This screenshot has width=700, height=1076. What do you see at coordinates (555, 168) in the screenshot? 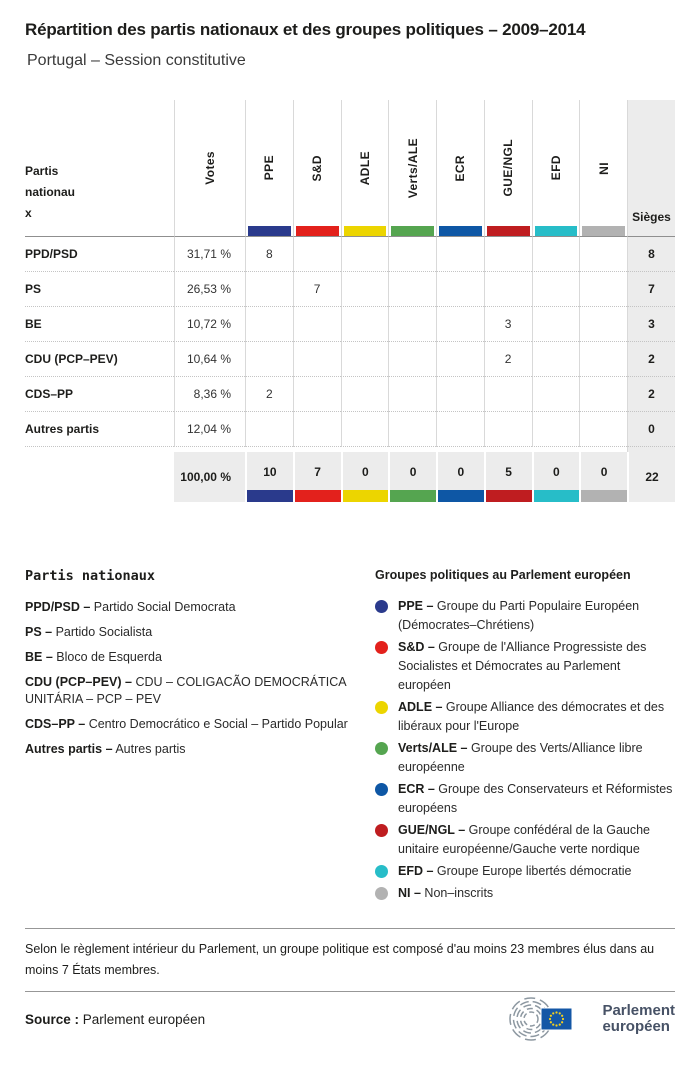
I see `group-header-label: EFD` at bounding box center [555, 168].